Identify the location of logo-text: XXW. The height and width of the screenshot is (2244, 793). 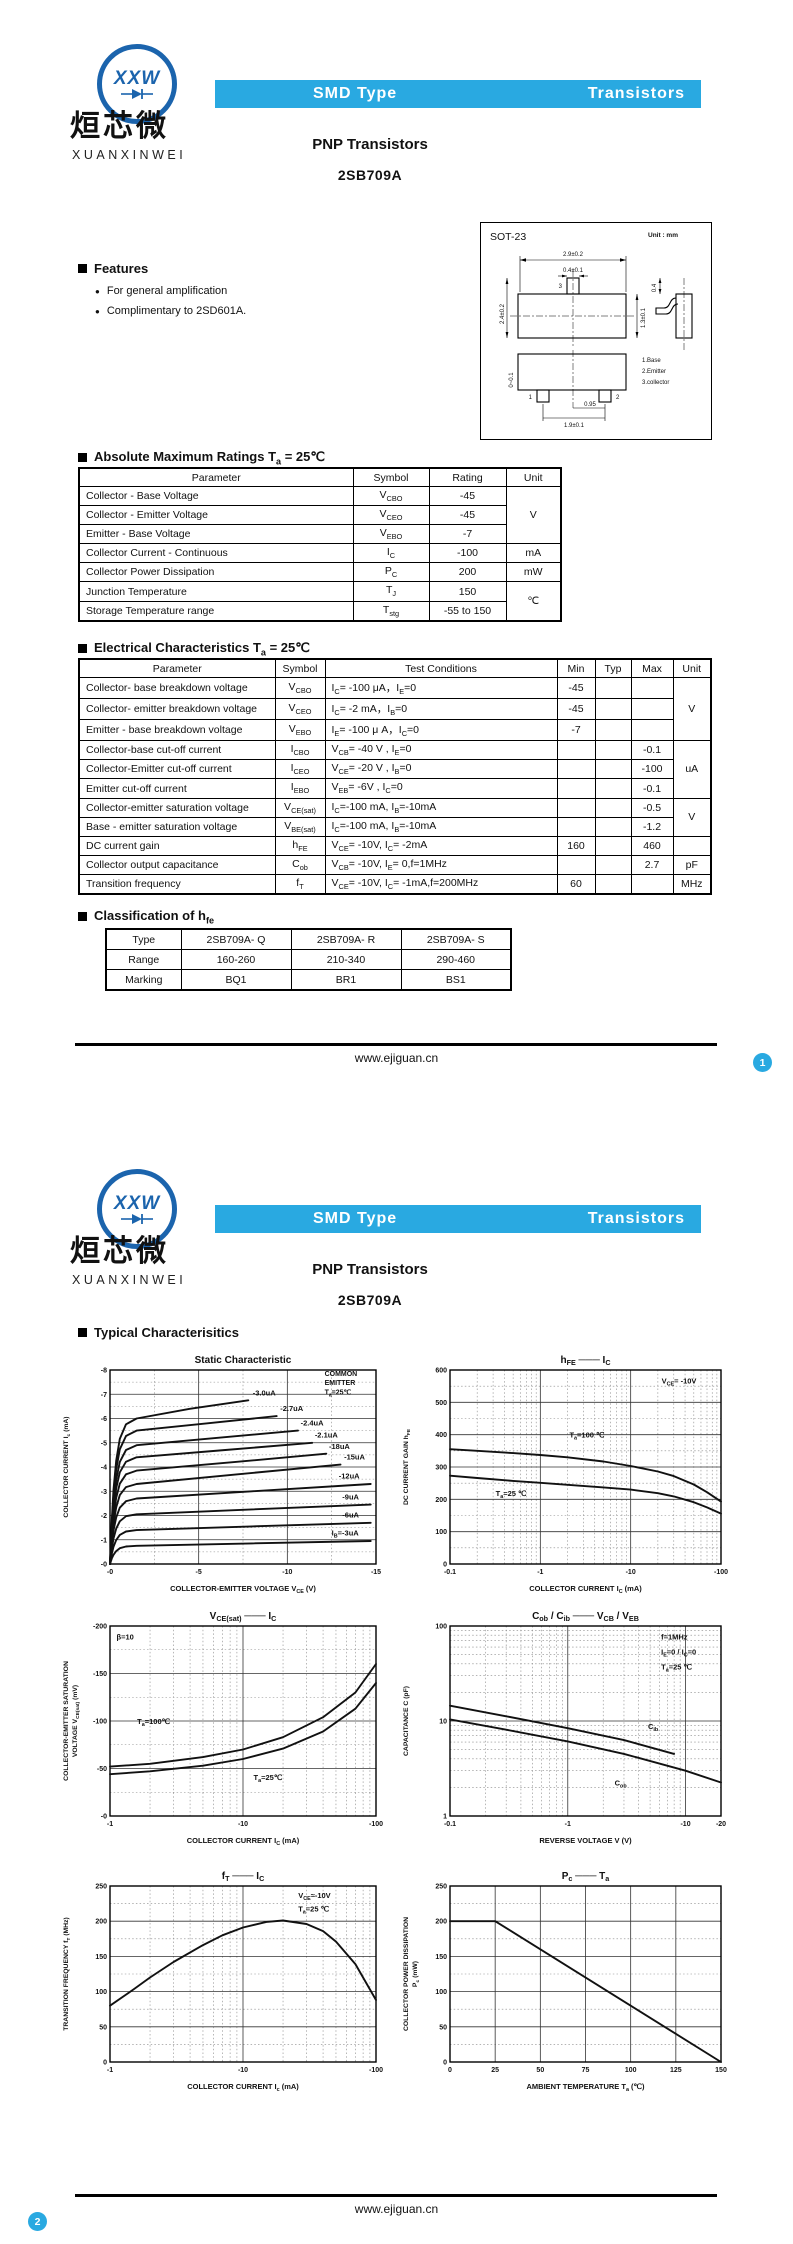
(137, 78).